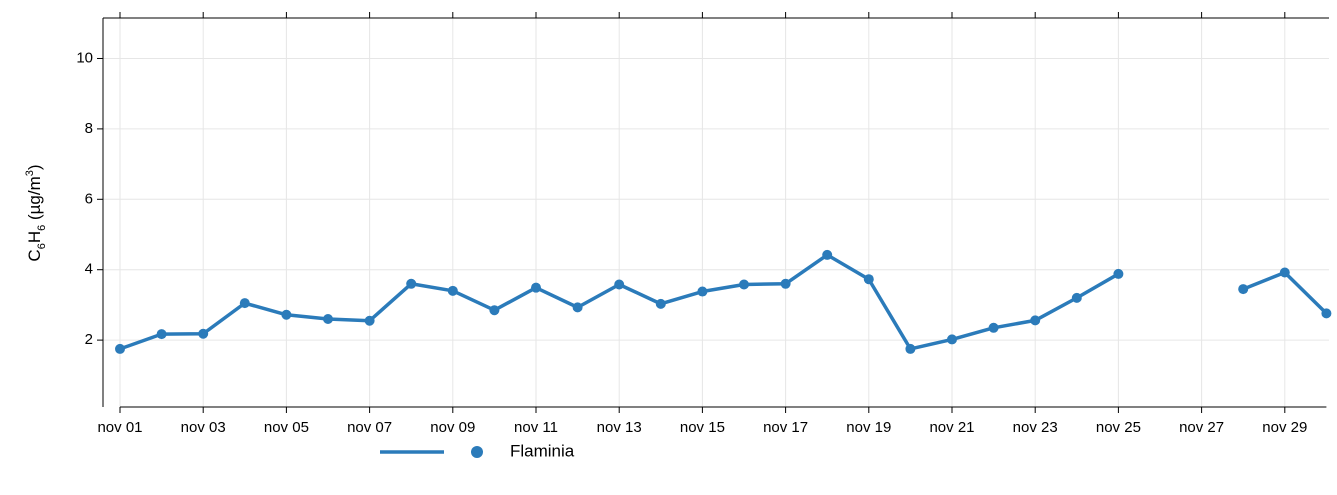  I want to click on x-tick-label: nov 07, so click(369, 427).